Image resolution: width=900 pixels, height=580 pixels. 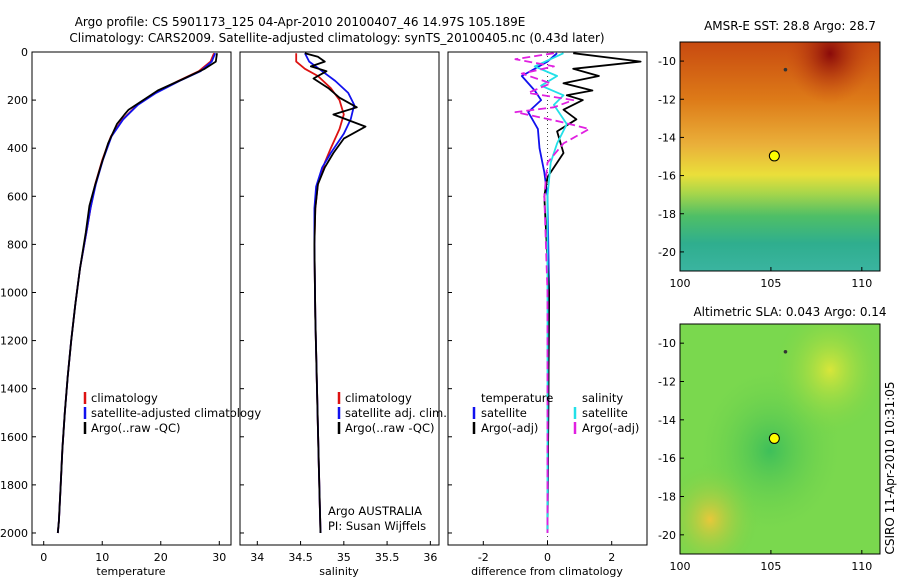 I want to click on sla-frame, so click(x=780, y=439).